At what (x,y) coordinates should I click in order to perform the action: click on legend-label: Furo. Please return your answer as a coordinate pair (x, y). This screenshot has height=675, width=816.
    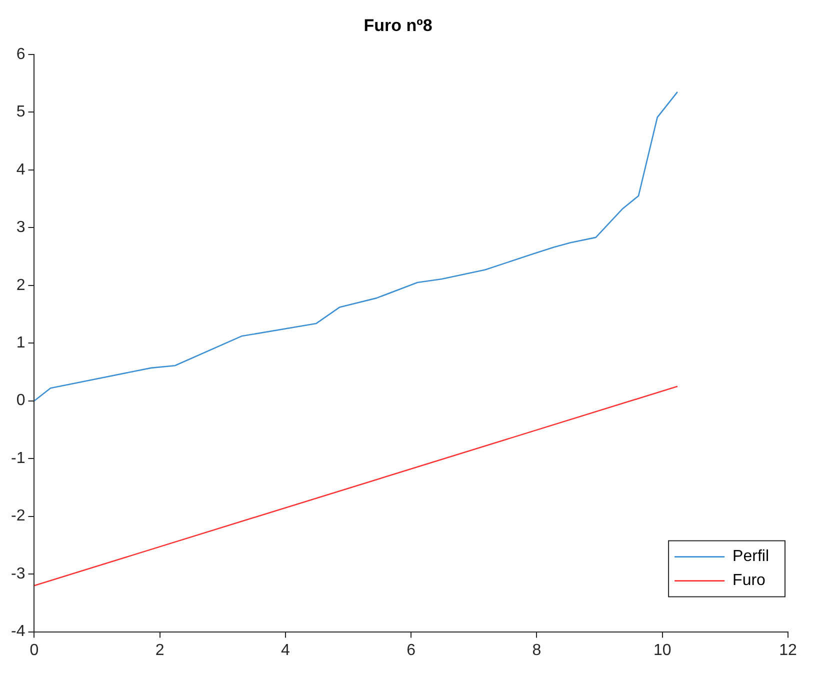
    Looking at the image, I should click on (749, 581).